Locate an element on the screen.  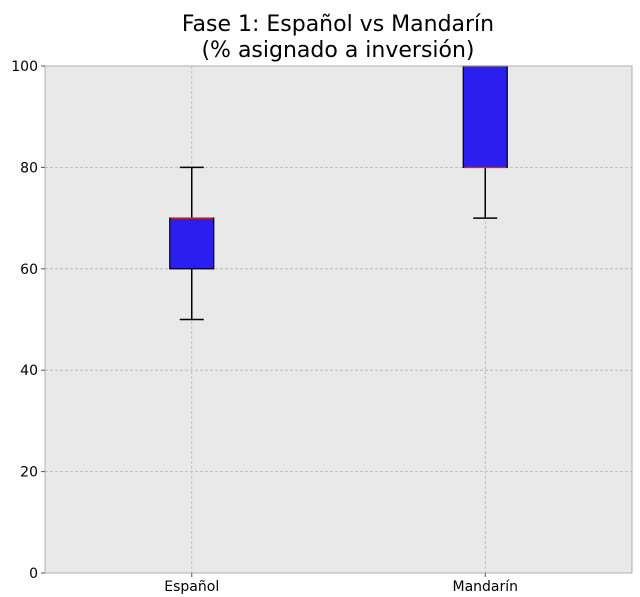
y-tick-label: 100 is located at coordinates (24, 67).